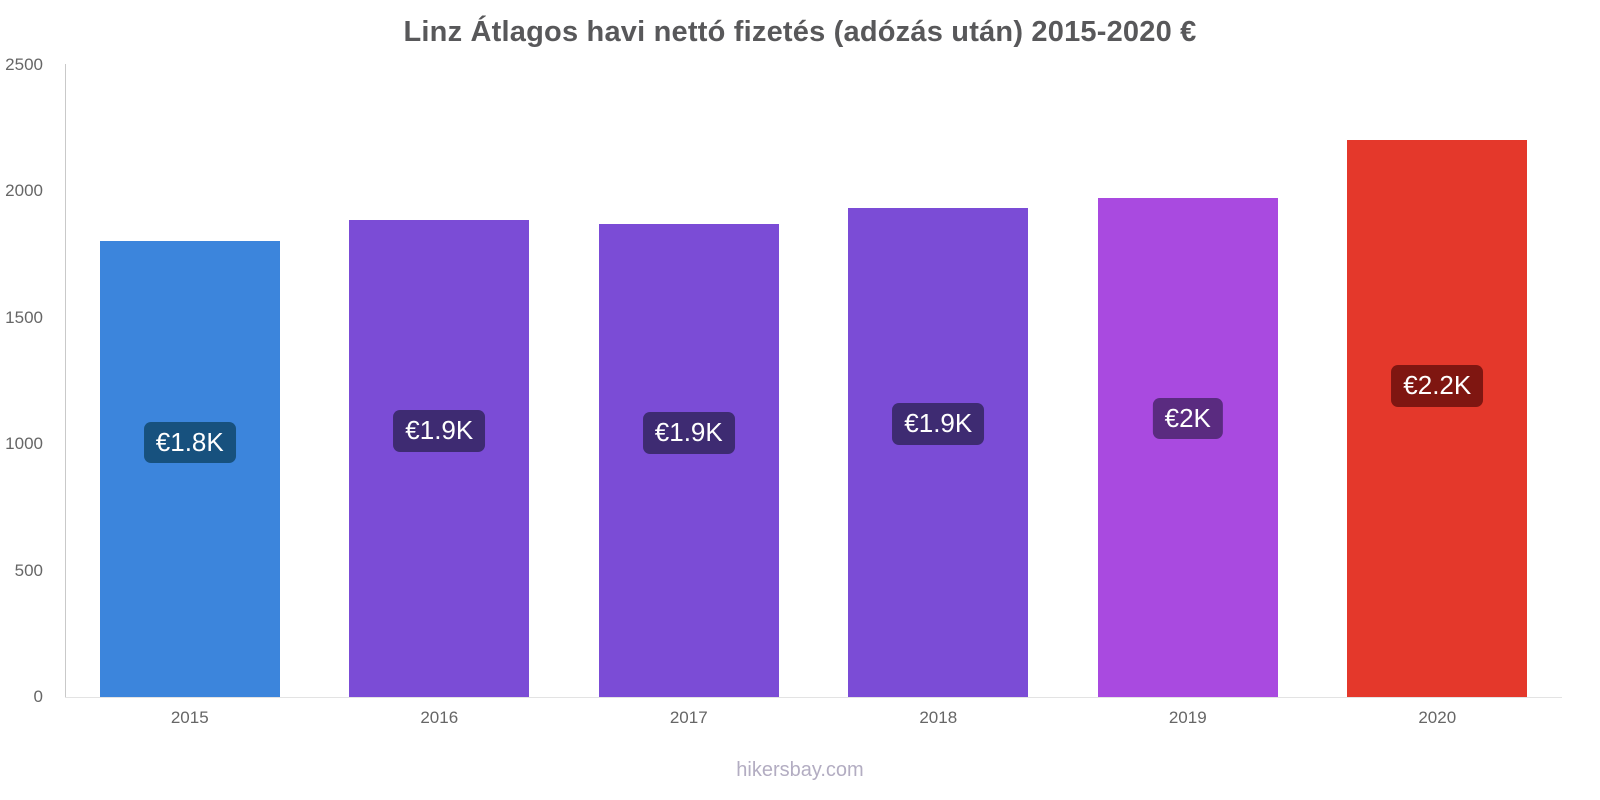  Describe the element at coordinates (688, 717) in the screenshot. I see `x-axis-label: 2017` at that location.